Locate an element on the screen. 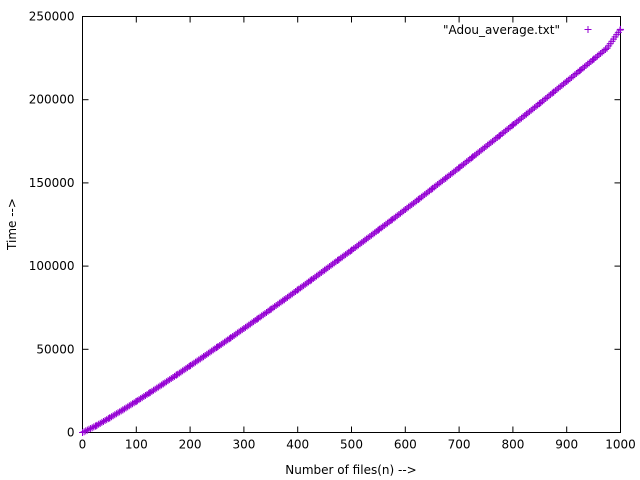 Image resolution: width=640 pixels, height=480 pixels. x-tick-label: 500 is located at coordinates (351, 445).